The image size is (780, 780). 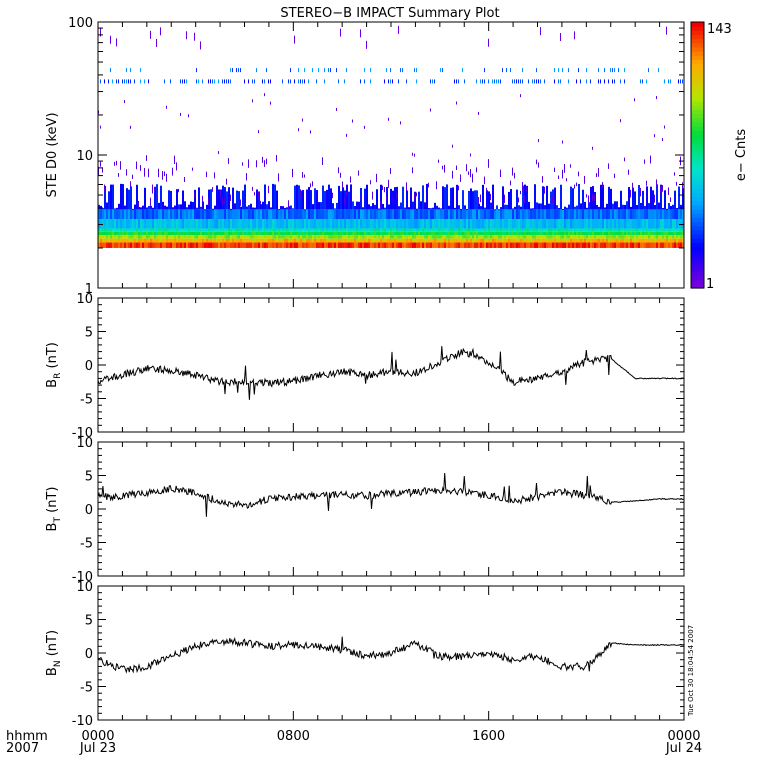 I want to click on time-row-label: hhmm, so click(x=27, y=736).